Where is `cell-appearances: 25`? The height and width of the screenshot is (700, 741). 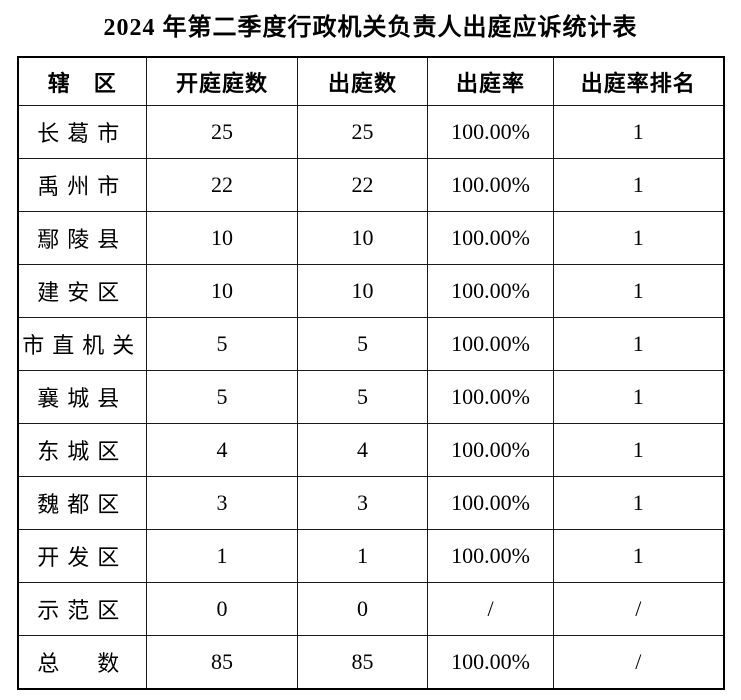
cell-appearances: 25 is located at coordinates (362, 132).